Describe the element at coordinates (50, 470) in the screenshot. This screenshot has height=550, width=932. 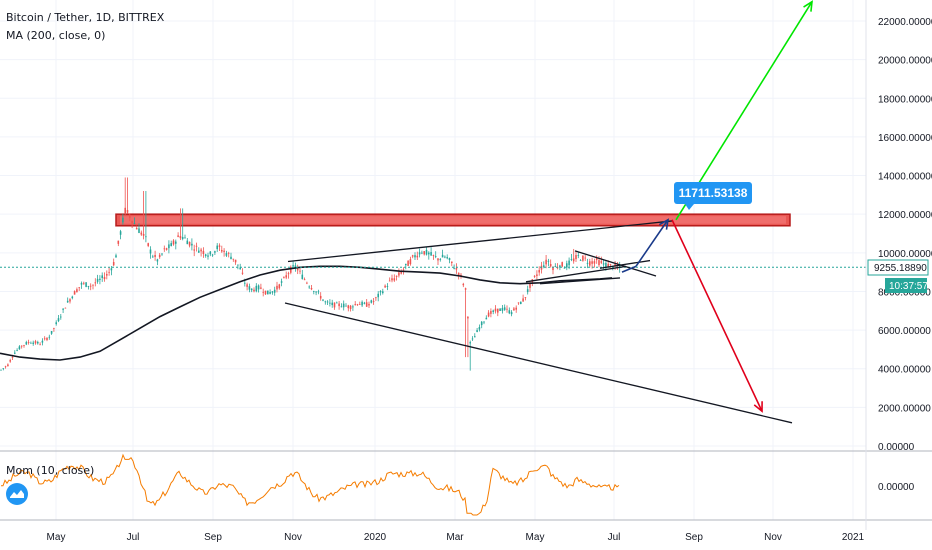
I see `momentum-indicator-title: Mom (10, close)` at that location.